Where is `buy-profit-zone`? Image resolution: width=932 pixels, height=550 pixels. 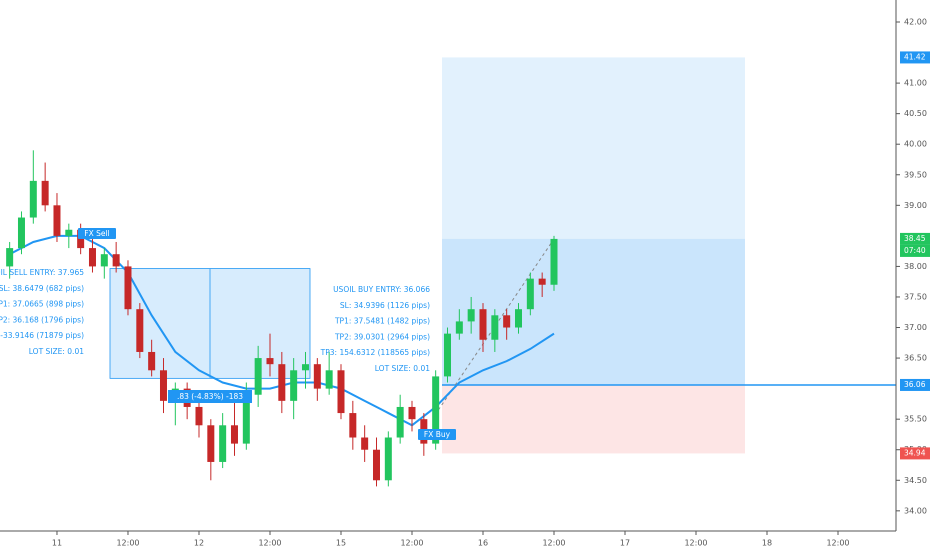
buy-profit-zone is located at coordinates (593, 311).